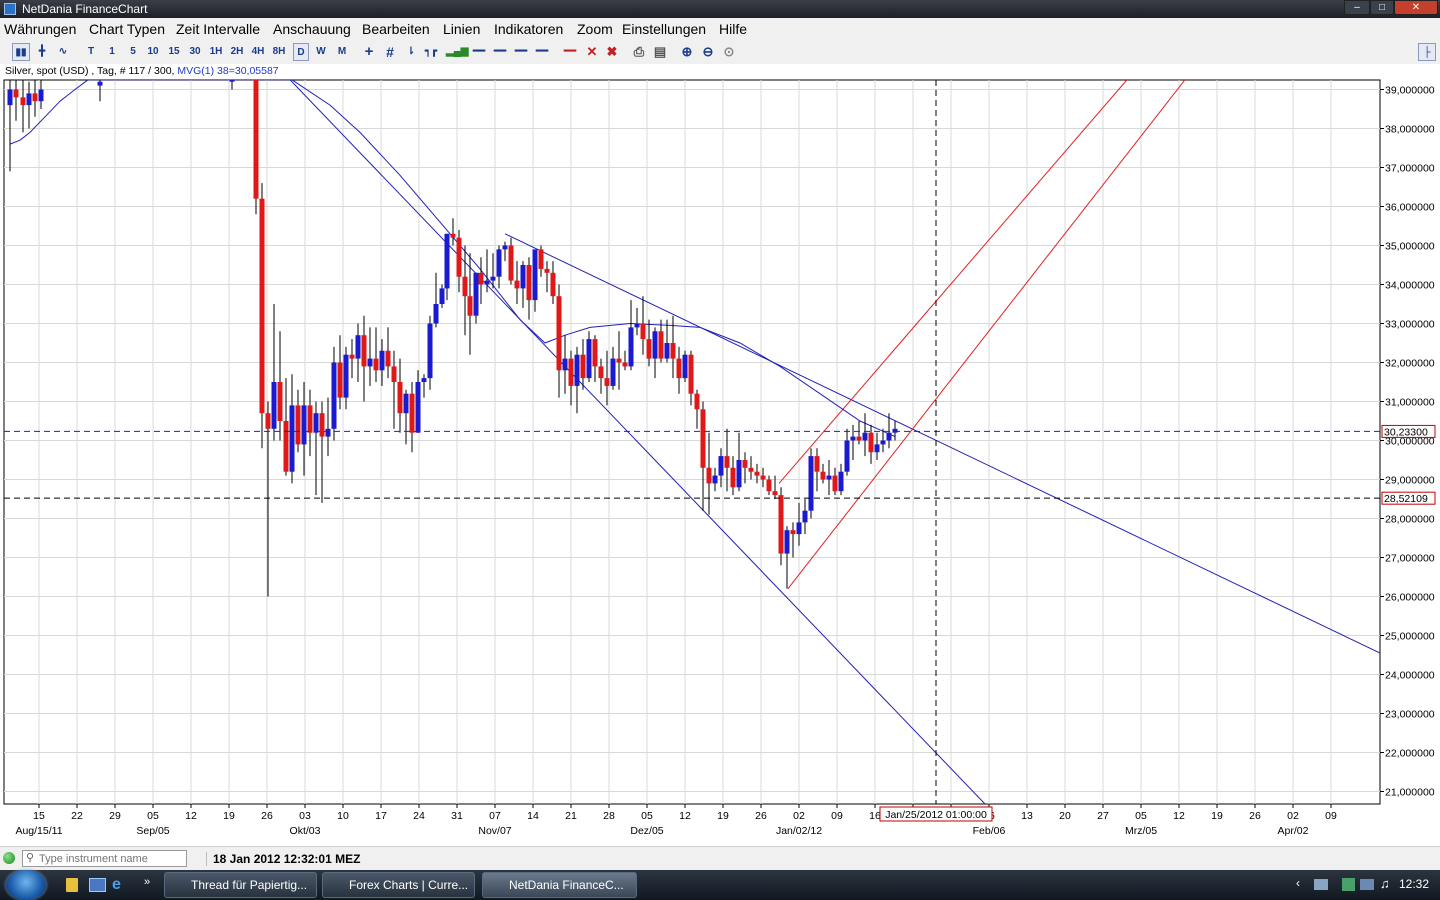 The image size is (1440, 900). I want to click on menu-anschauung: Anschauung, so click(312, 29).